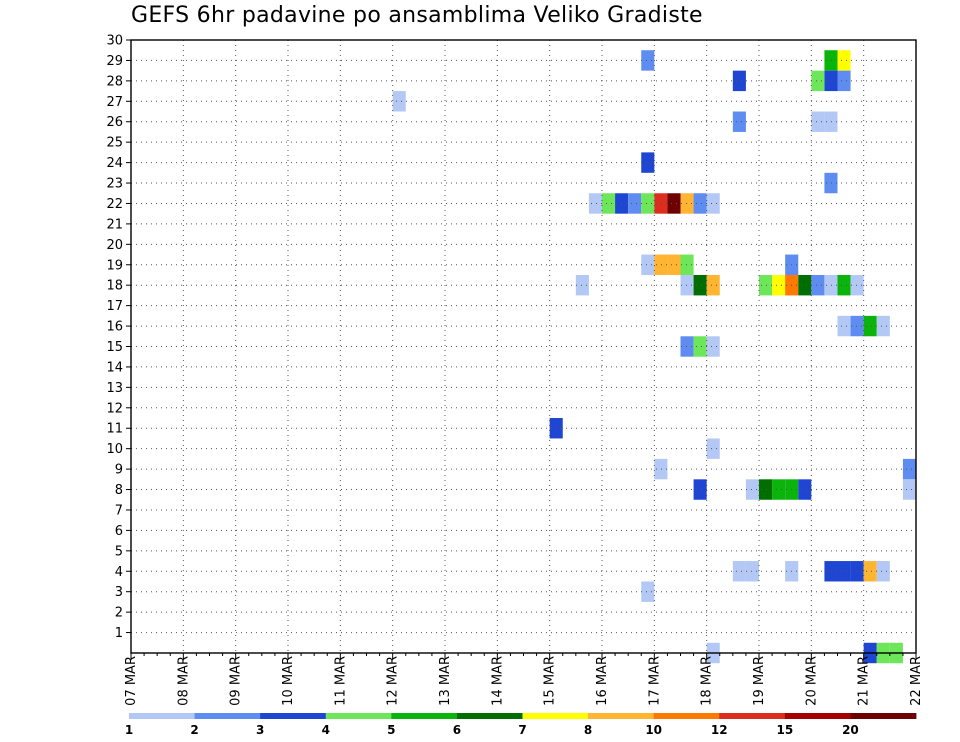  I want to click on y-tick-label: 3, so click(119, 592).